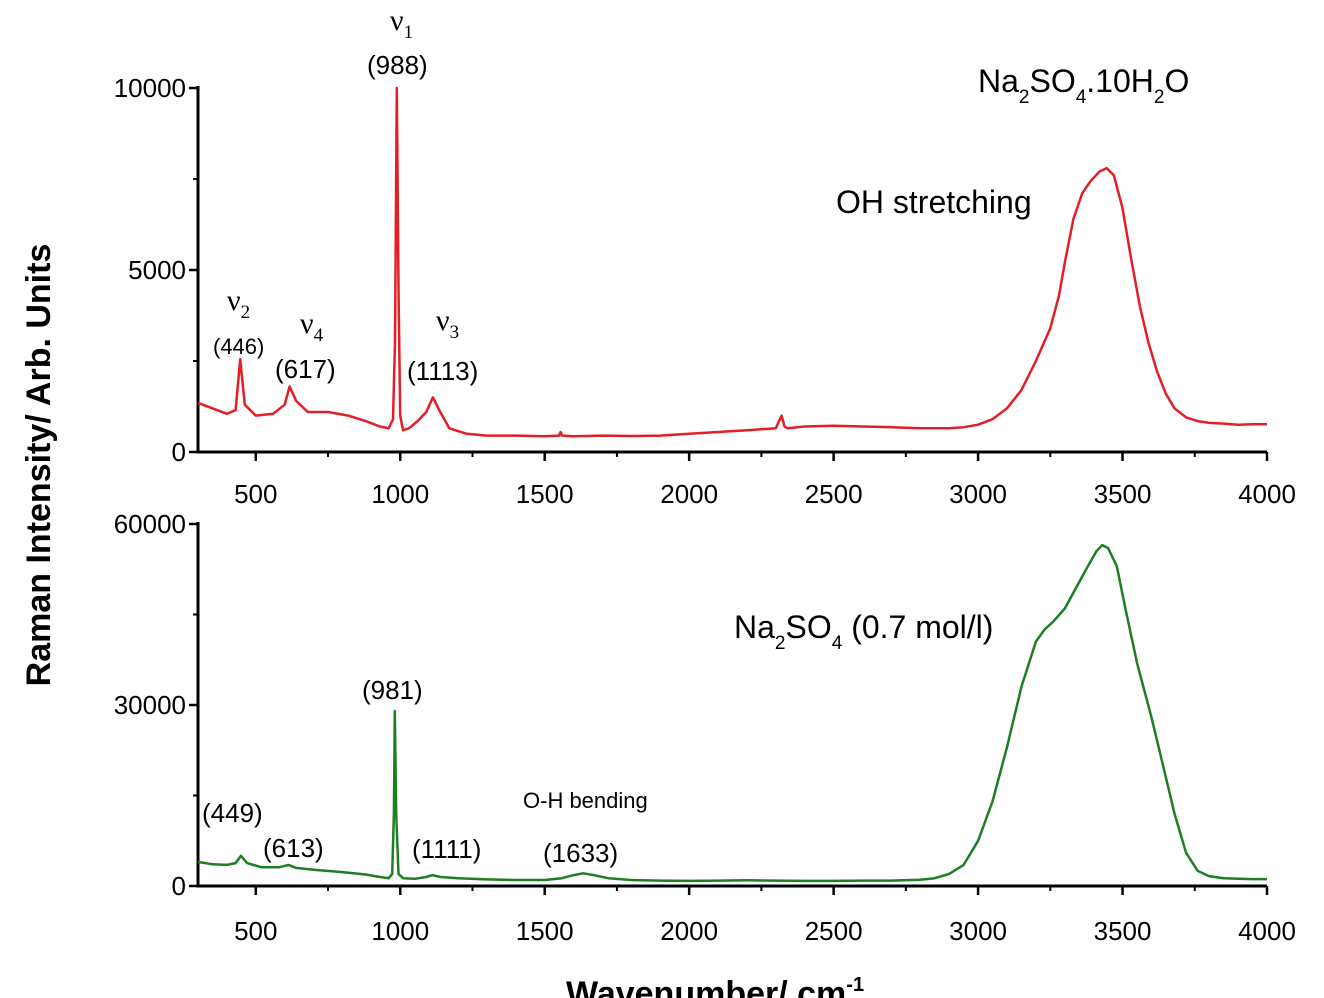 The image size is (1324, 998). What do you see at coordinates (232, 813) in the screenshot?
I see `peak-449-label: (449)` at bounding box center [232, 813].